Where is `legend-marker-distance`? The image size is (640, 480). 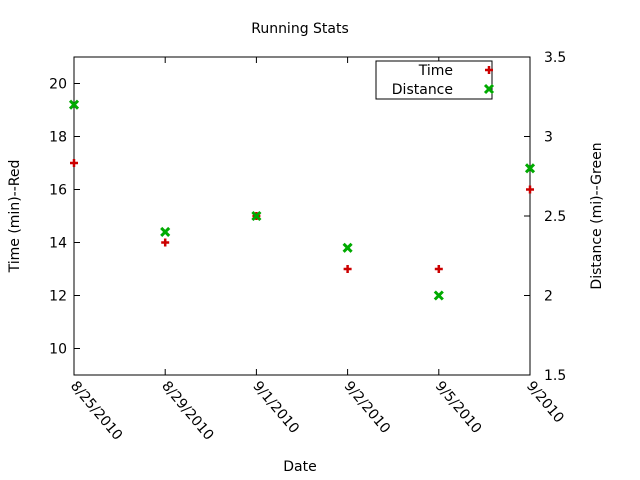 legend-marker-distance is located at coordinates (489, 89).